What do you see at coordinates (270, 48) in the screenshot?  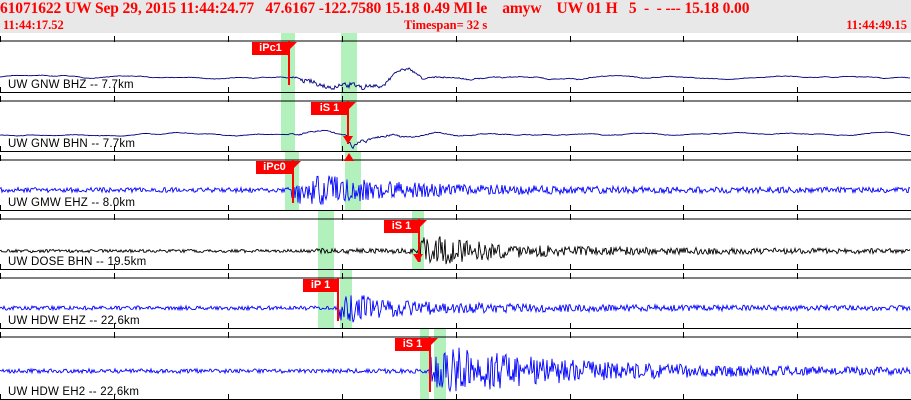 I see `phase-pick-label: iPc1` at bounding box center [270, 48].